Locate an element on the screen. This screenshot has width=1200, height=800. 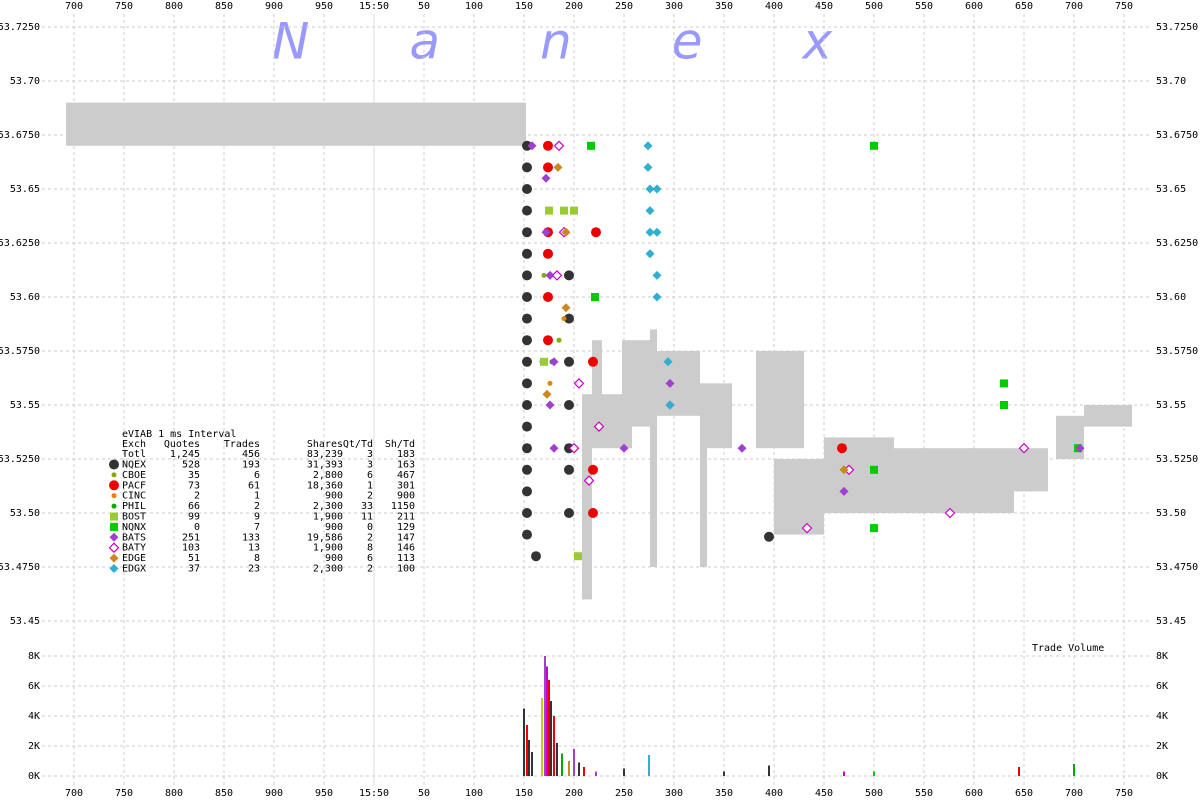
x-tick-label: 200 is located at coordinates (574, 793).